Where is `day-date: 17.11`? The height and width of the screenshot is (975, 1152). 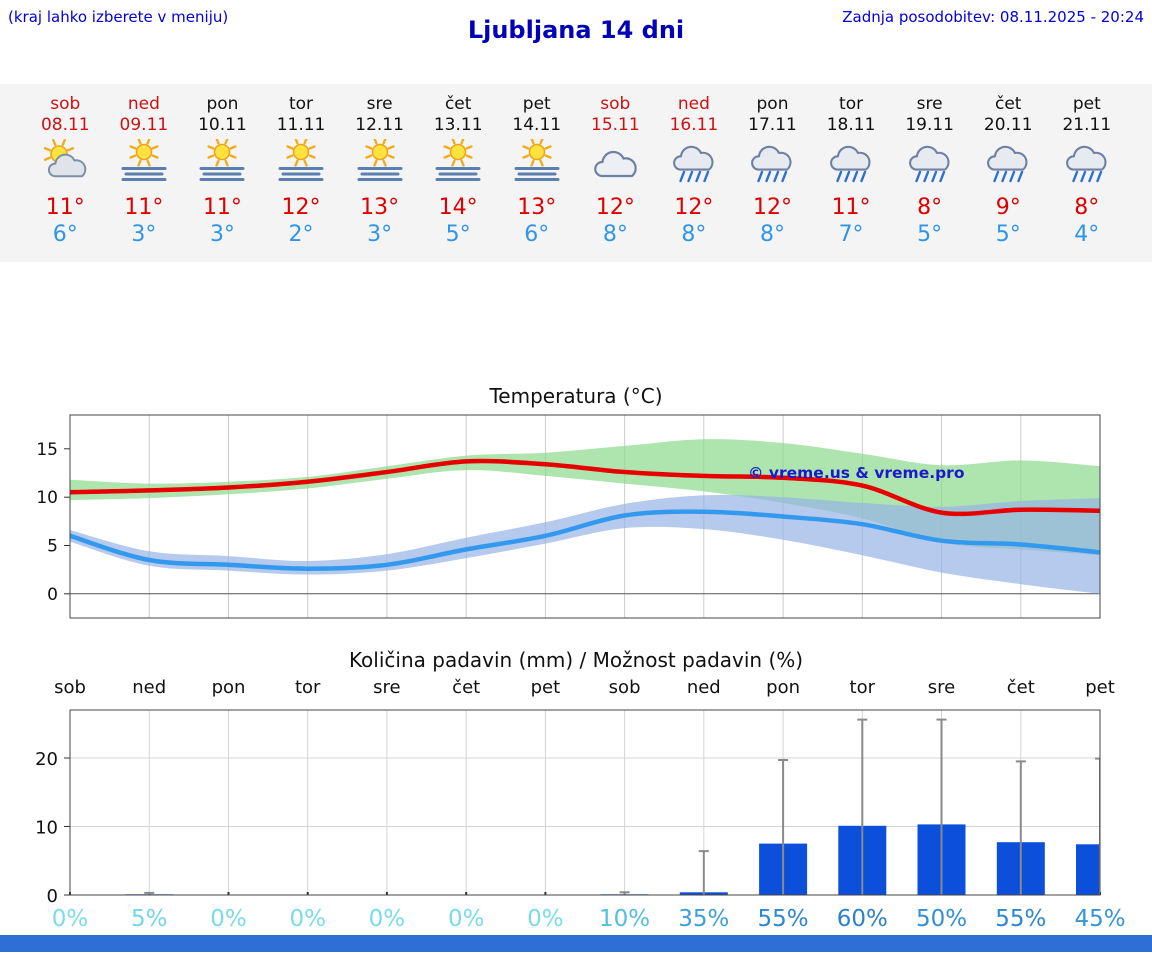 day-date: 17.11 is located at coordinates (772, 125).